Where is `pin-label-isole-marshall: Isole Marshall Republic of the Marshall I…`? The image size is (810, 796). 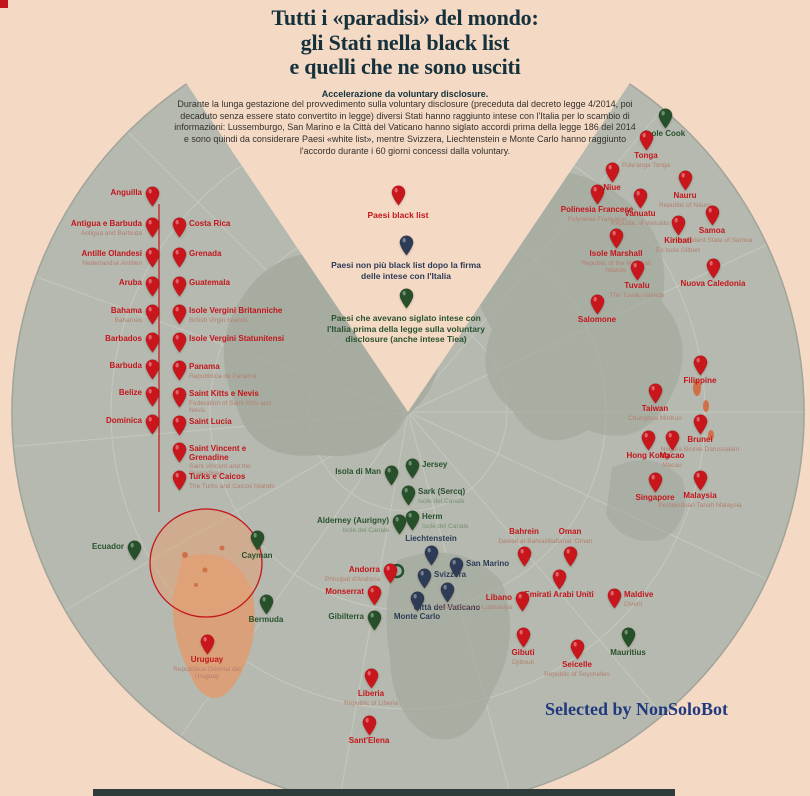
pin-label-isole-marshall: Isole Marshall Republic of the Marshall I… is located at coordinates (616, 261).